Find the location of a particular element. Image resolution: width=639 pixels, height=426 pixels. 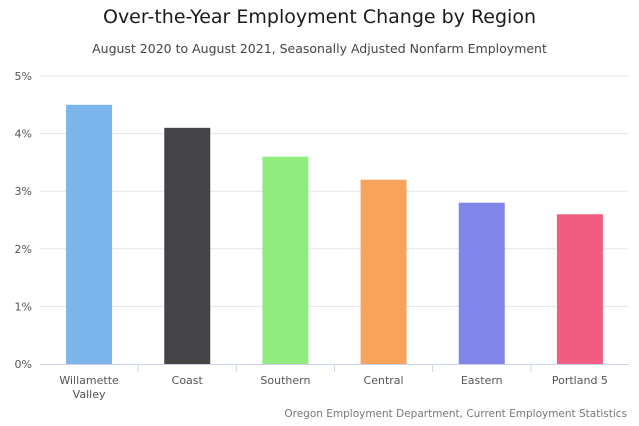

x-tick-label: Southern is located at coordinates (285, 380).